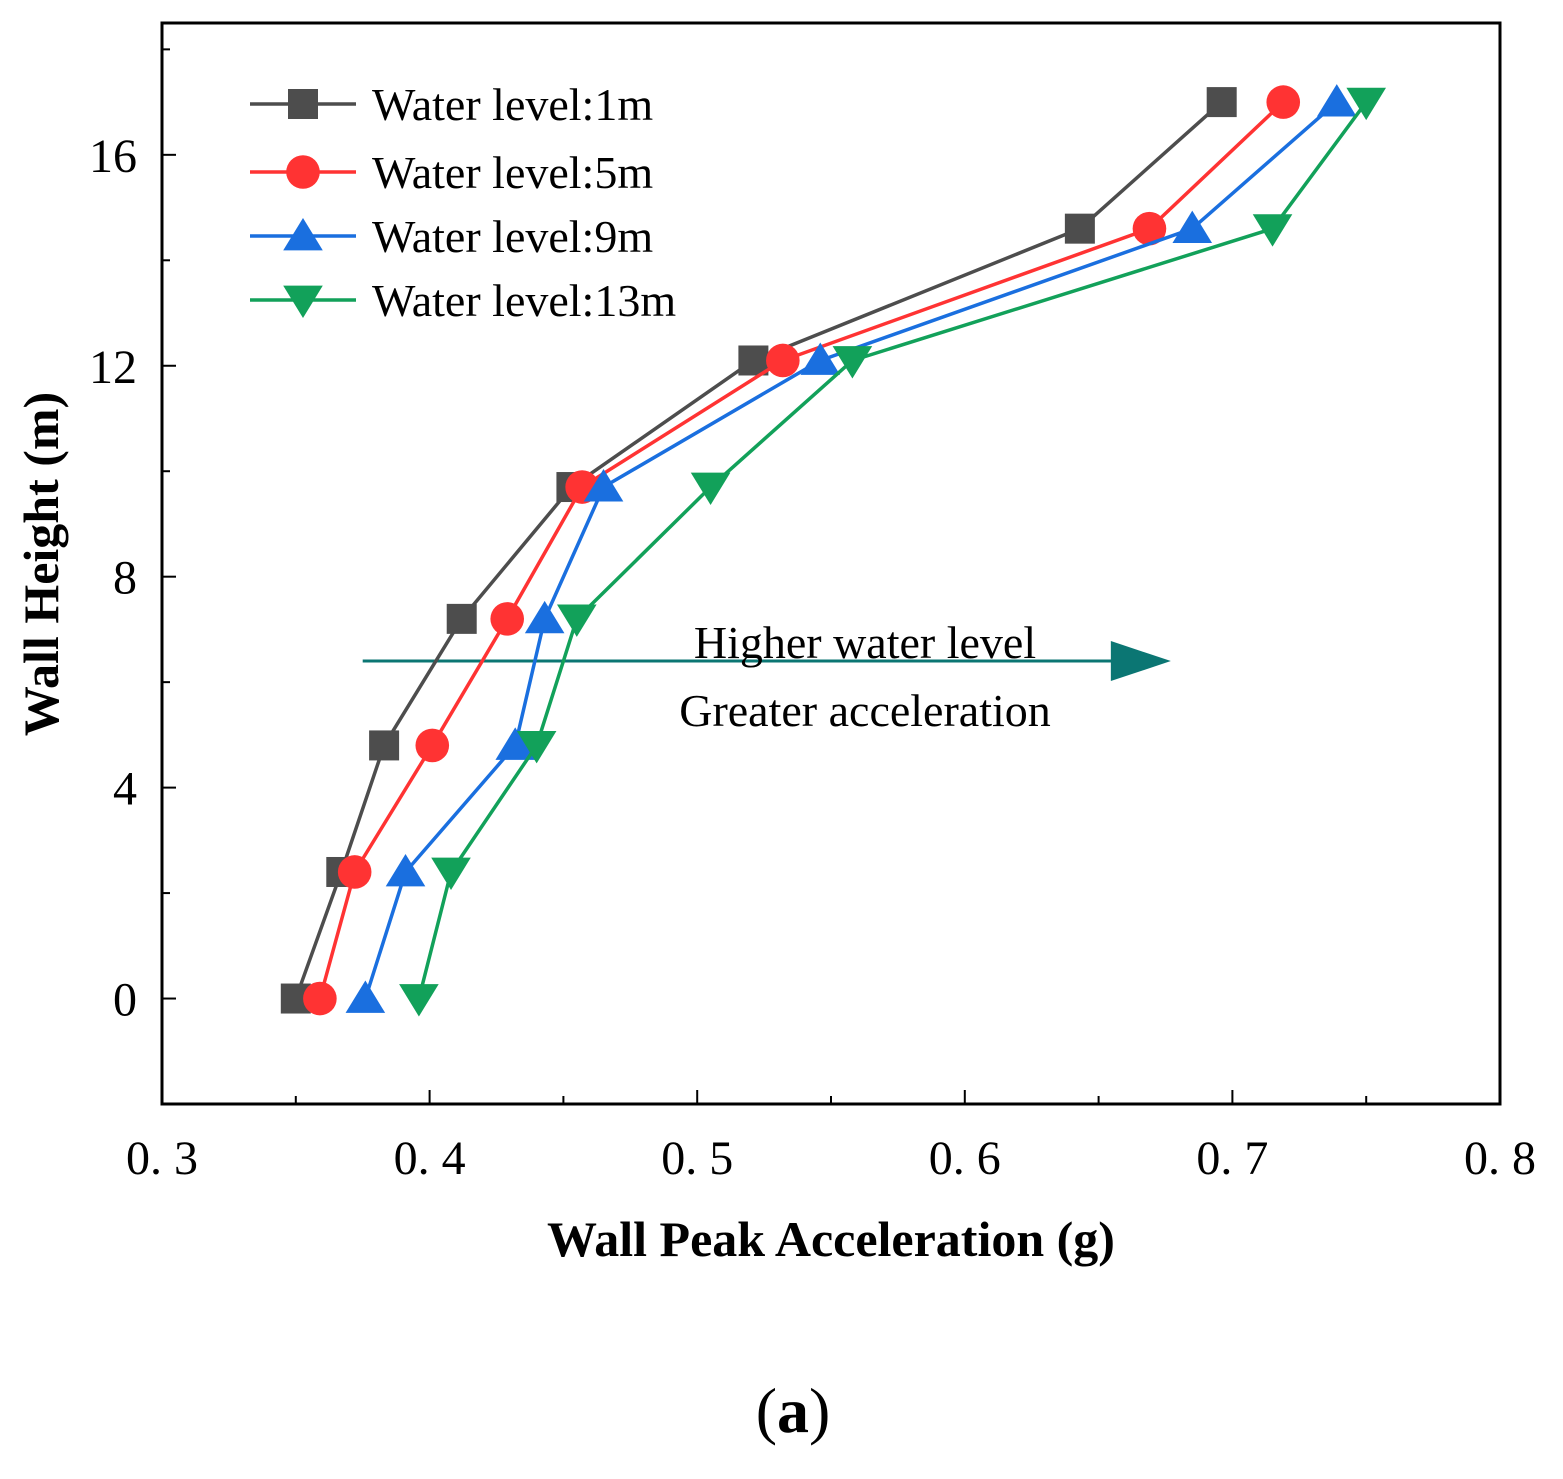  I want to click on x-tick-label: 0. 4, so click(430, 1158).